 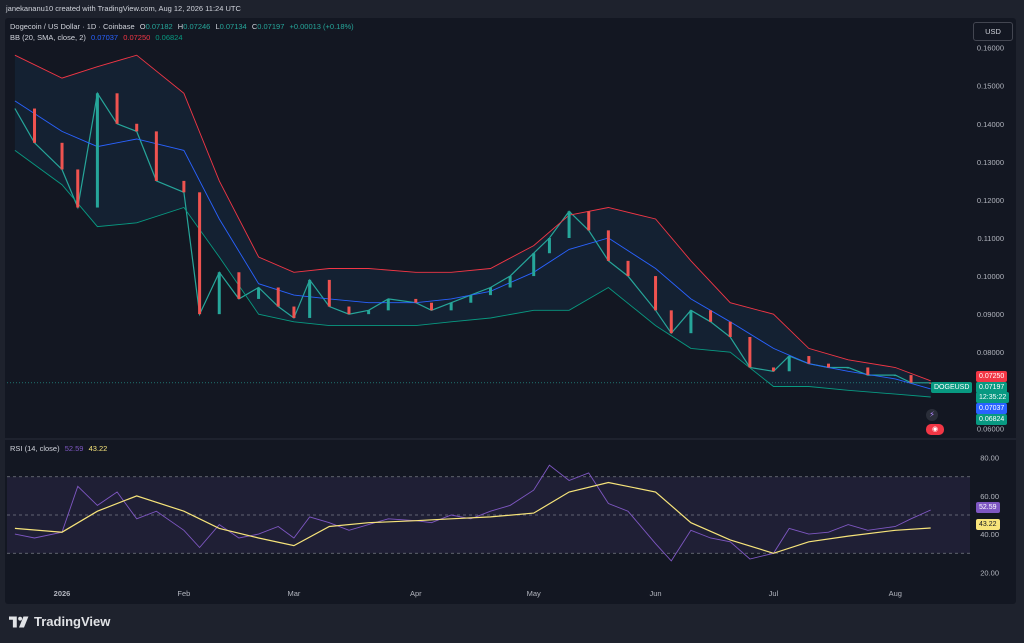 I want to click on rsi-ma-tag: 43.22, so click(x=988, y=524).